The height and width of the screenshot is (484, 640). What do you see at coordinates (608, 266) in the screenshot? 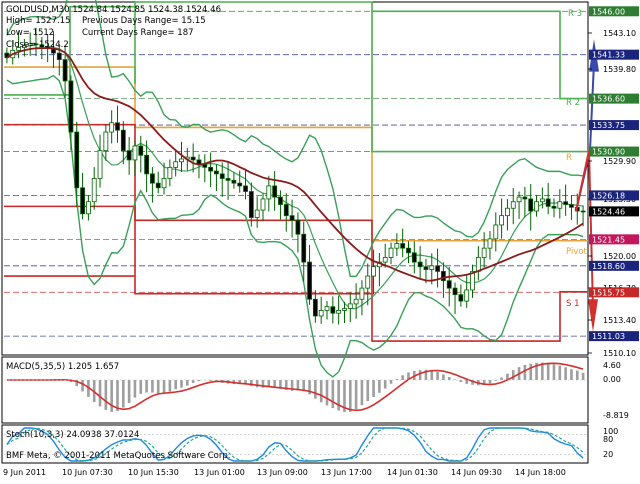
I see `price-tag-label: 1518.60` at bounding box center [608, 266].